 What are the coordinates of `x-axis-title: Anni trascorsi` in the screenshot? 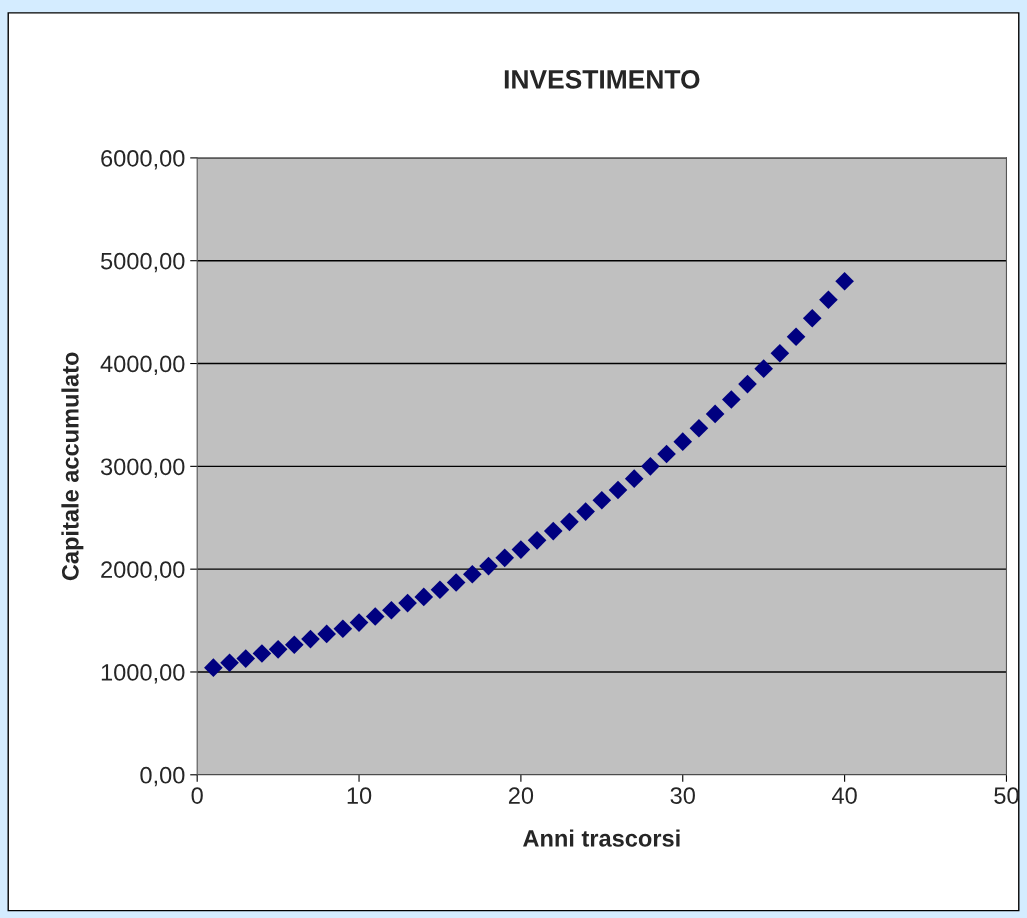 It's located at (601, 838).